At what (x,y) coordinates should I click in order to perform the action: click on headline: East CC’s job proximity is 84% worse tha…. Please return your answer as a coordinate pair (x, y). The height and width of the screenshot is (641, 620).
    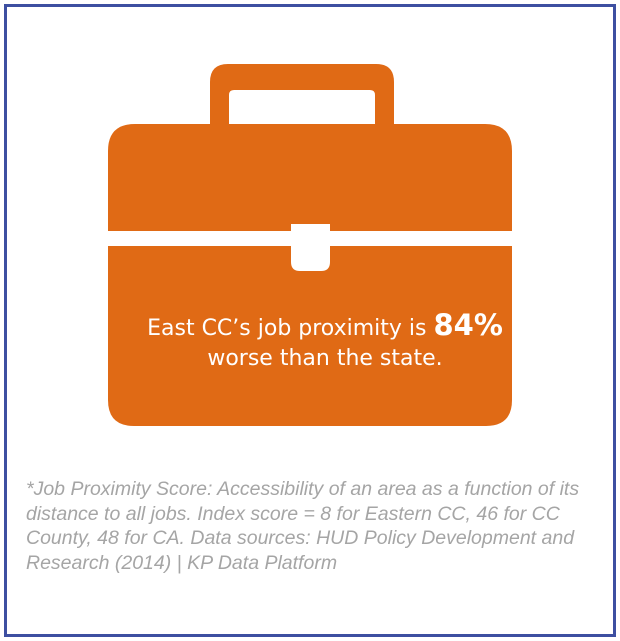
    Looking at the image, I should click on (325, 342).